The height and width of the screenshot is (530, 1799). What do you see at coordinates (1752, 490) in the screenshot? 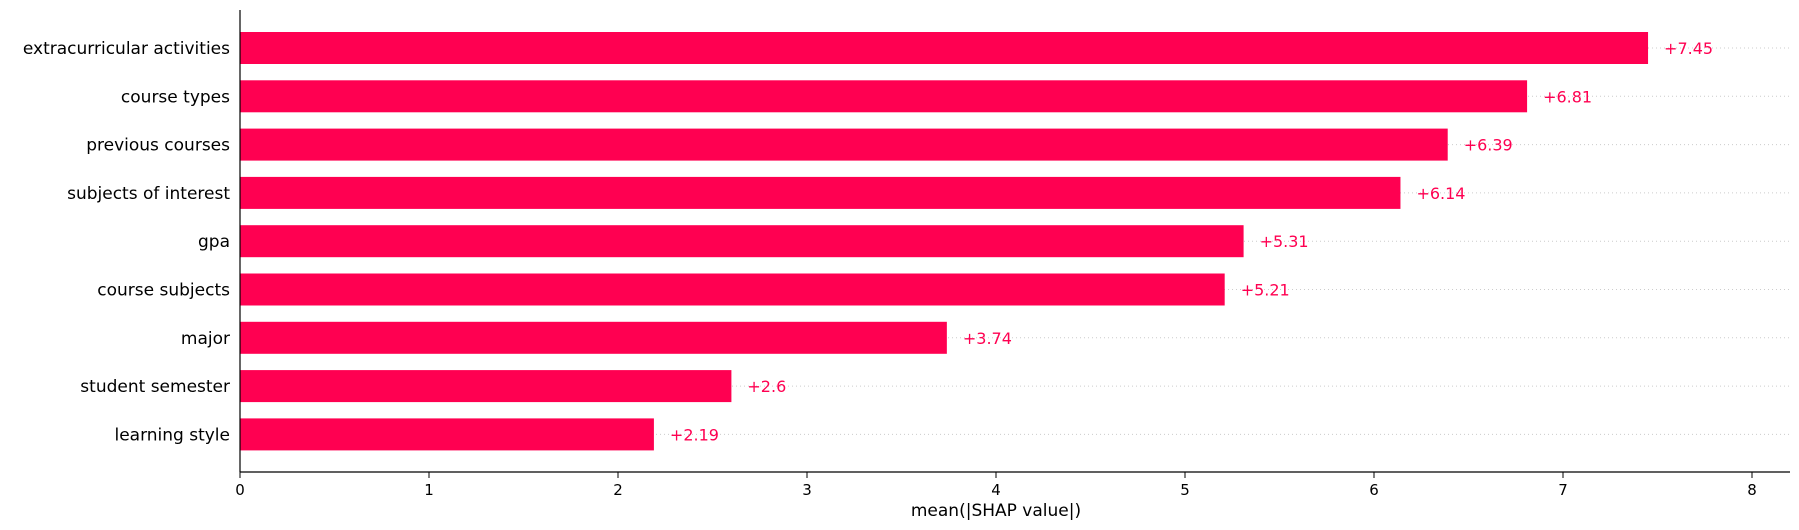
I see `x-tick-label: 8` at bounding box center [1752, 490].